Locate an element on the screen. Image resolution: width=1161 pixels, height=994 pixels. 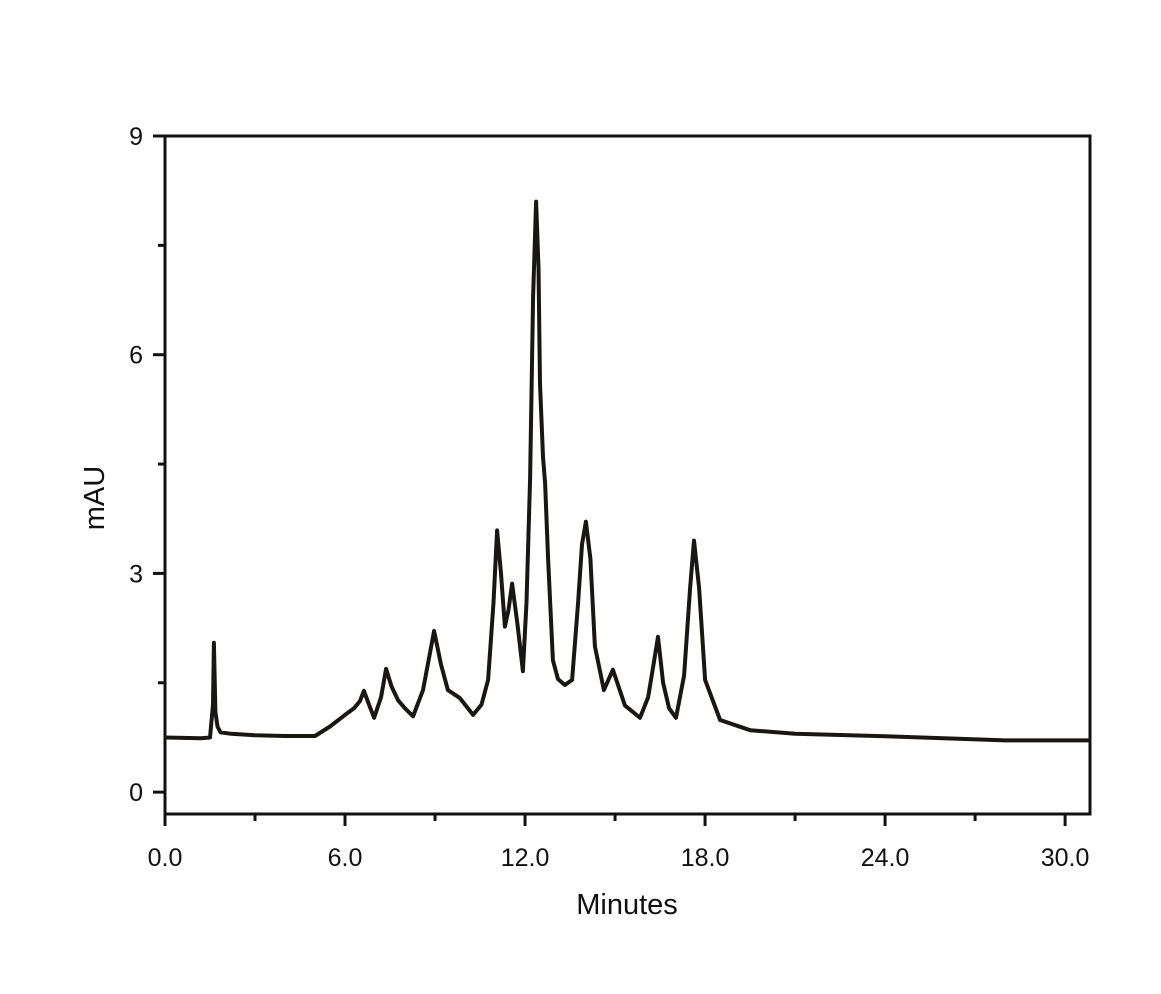
x-tick-label: 0.0 is located at coordinates (165, 858).